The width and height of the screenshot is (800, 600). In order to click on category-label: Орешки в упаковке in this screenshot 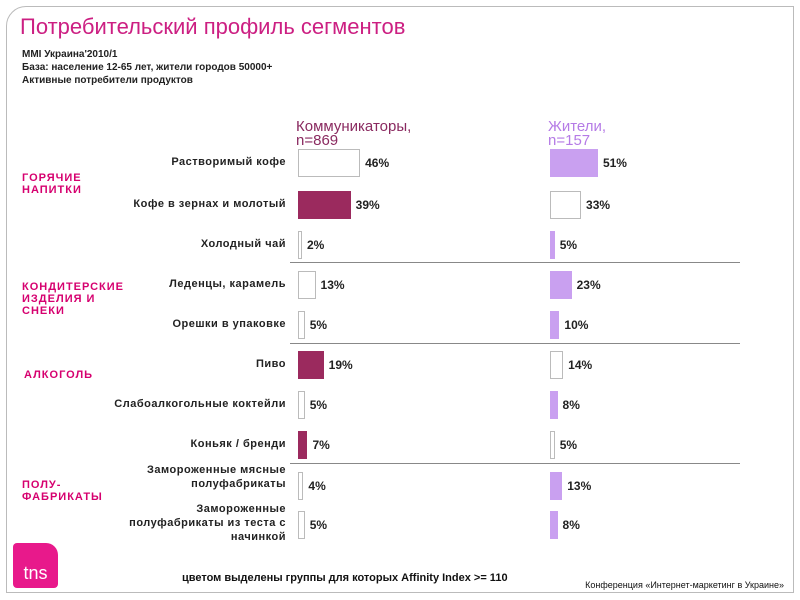, I will do `click(229, 324)`.